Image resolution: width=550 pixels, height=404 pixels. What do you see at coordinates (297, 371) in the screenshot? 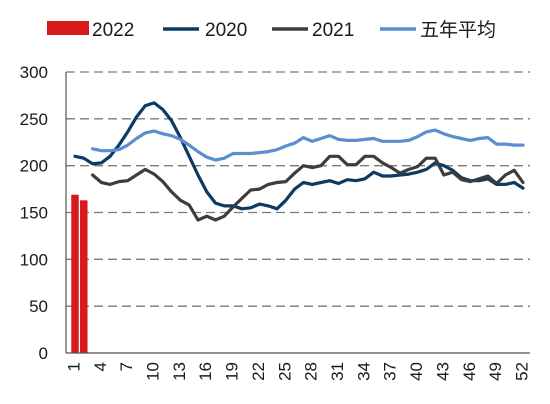
I see `x-tick-labels: 1 4 7 10 13 16 19 22 25 28 31 34 37 40 43 46 49 52` at bounding box center [297, 371].